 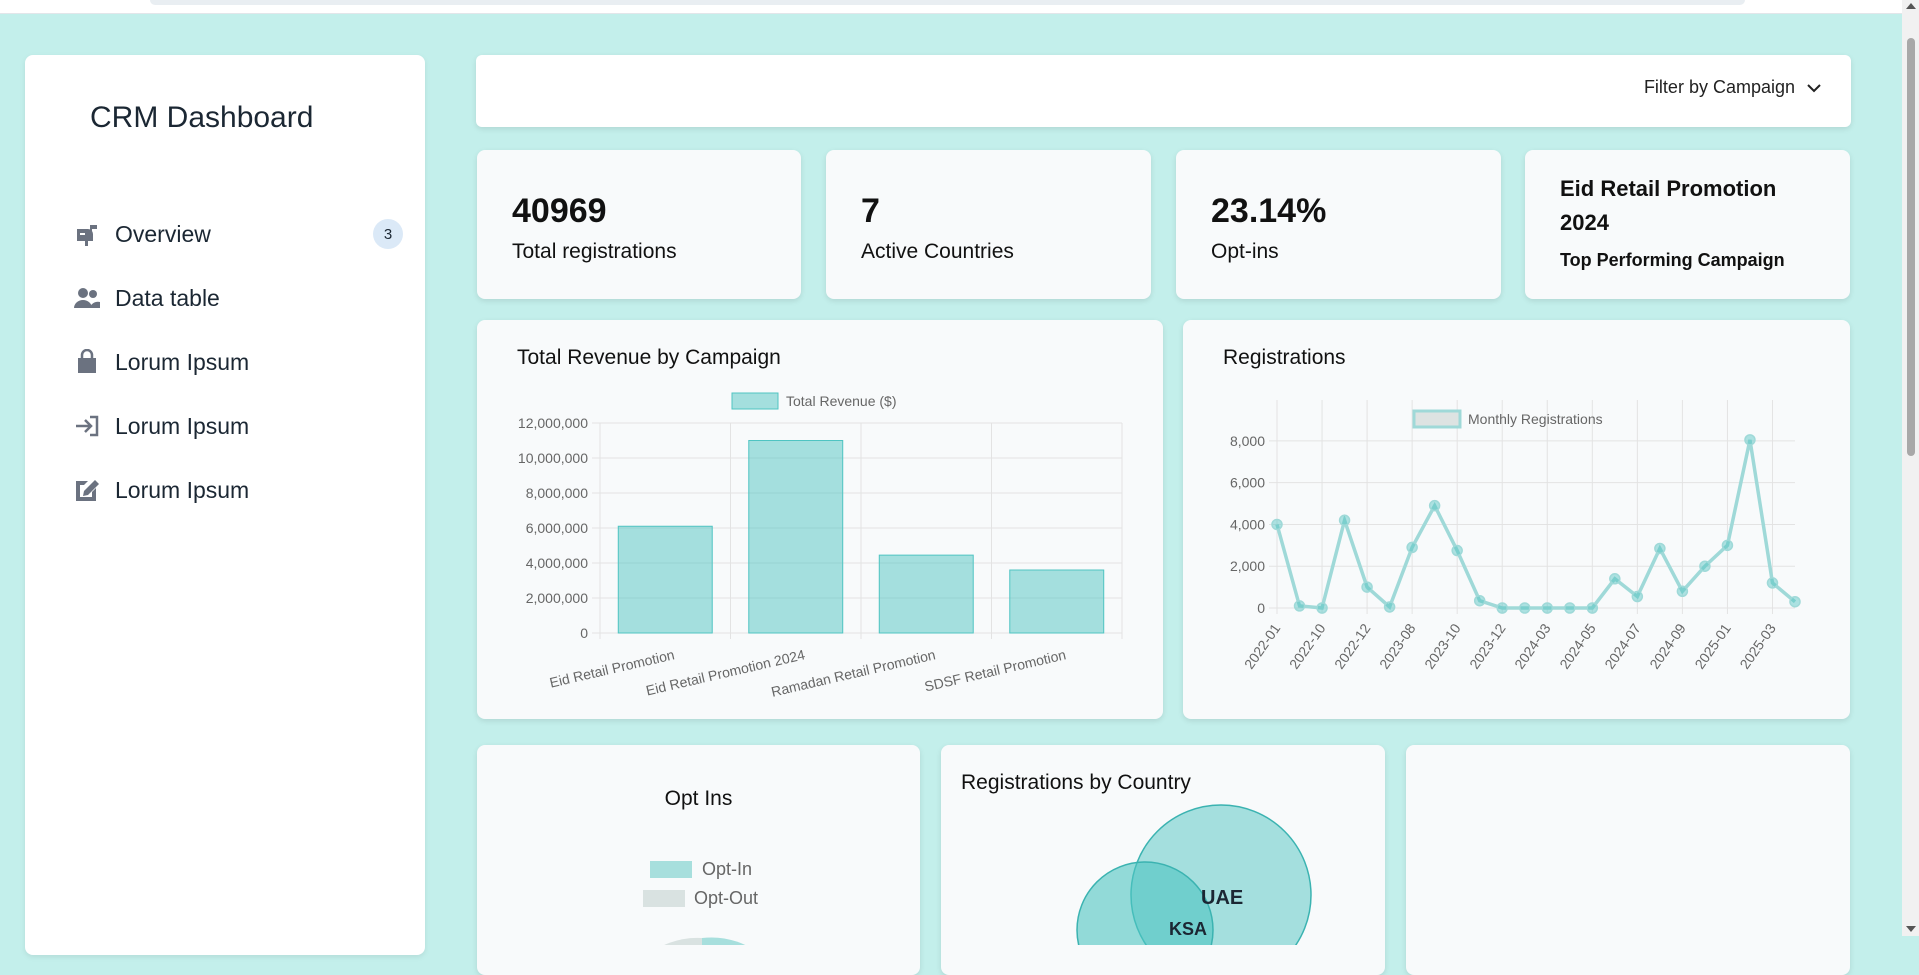 What do you see at coordinates (87, 426) in the screenshot?
I see `sign-in-icon` at bounding box center [87, 426].